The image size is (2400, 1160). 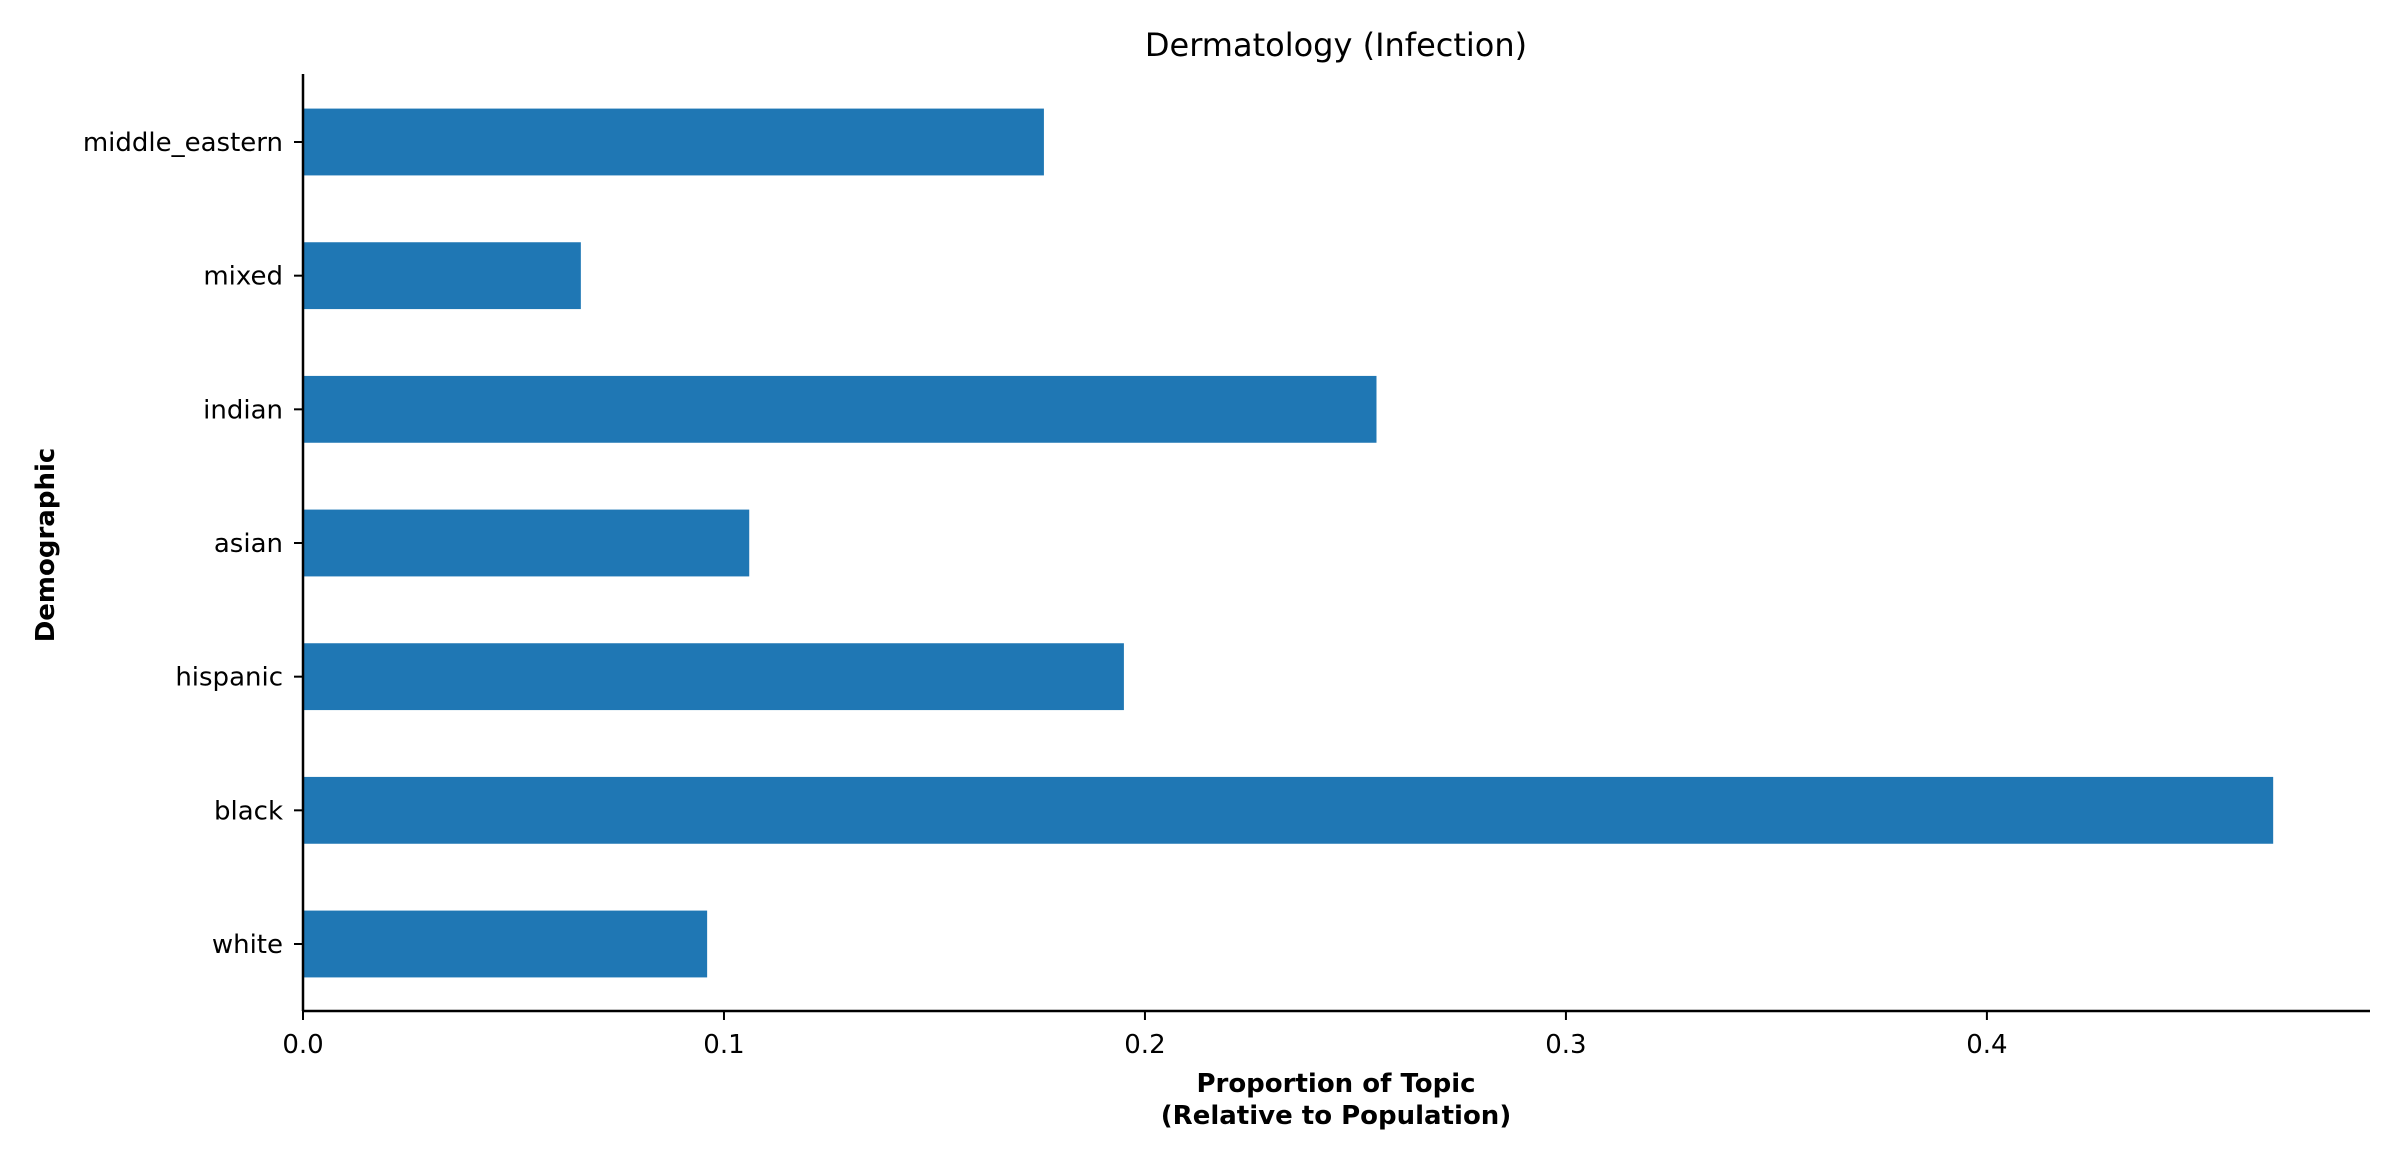 I want to click on y-tick-label-white: white, so click(x=247, y=945).